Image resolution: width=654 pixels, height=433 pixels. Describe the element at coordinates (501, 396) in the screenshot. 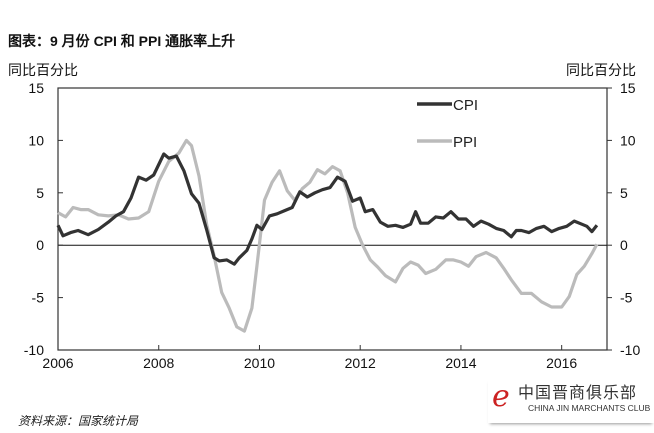

I see `logo-e-icon: e` at that location.